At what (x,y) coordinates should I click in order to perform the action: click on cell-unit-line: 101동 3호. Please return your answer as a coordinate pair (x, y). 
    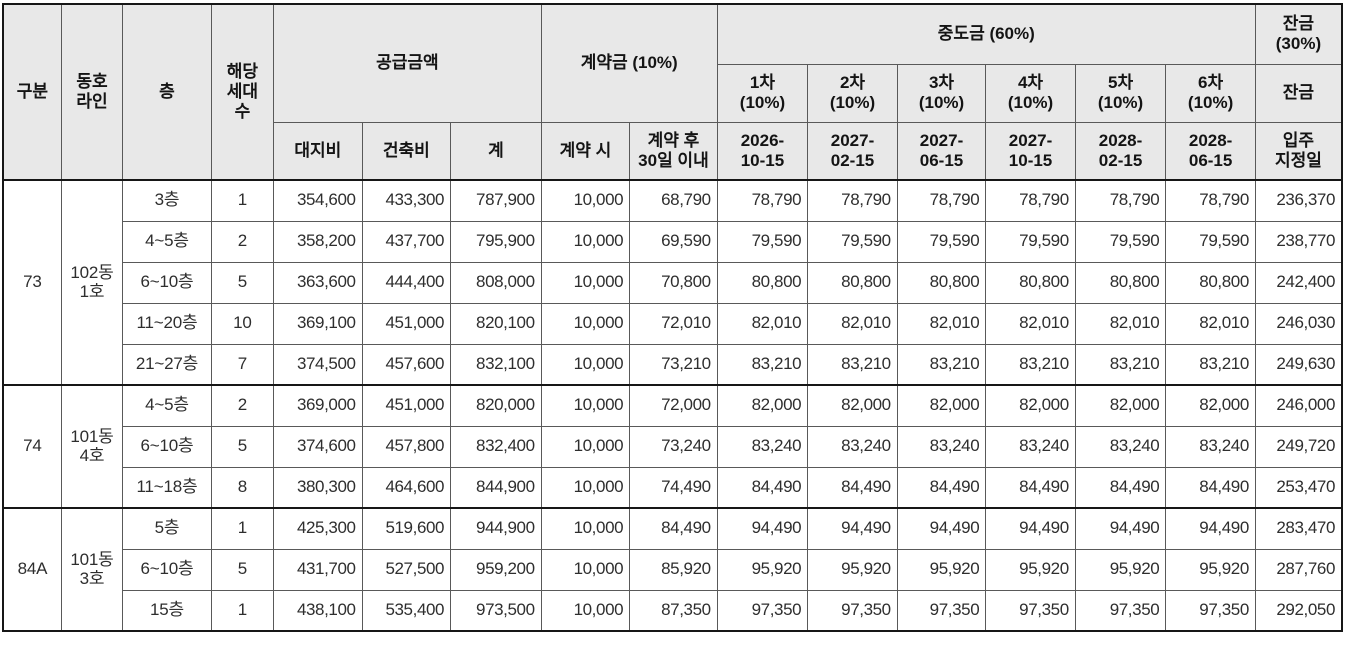
    Looking at the image, I should click on (92, 569).